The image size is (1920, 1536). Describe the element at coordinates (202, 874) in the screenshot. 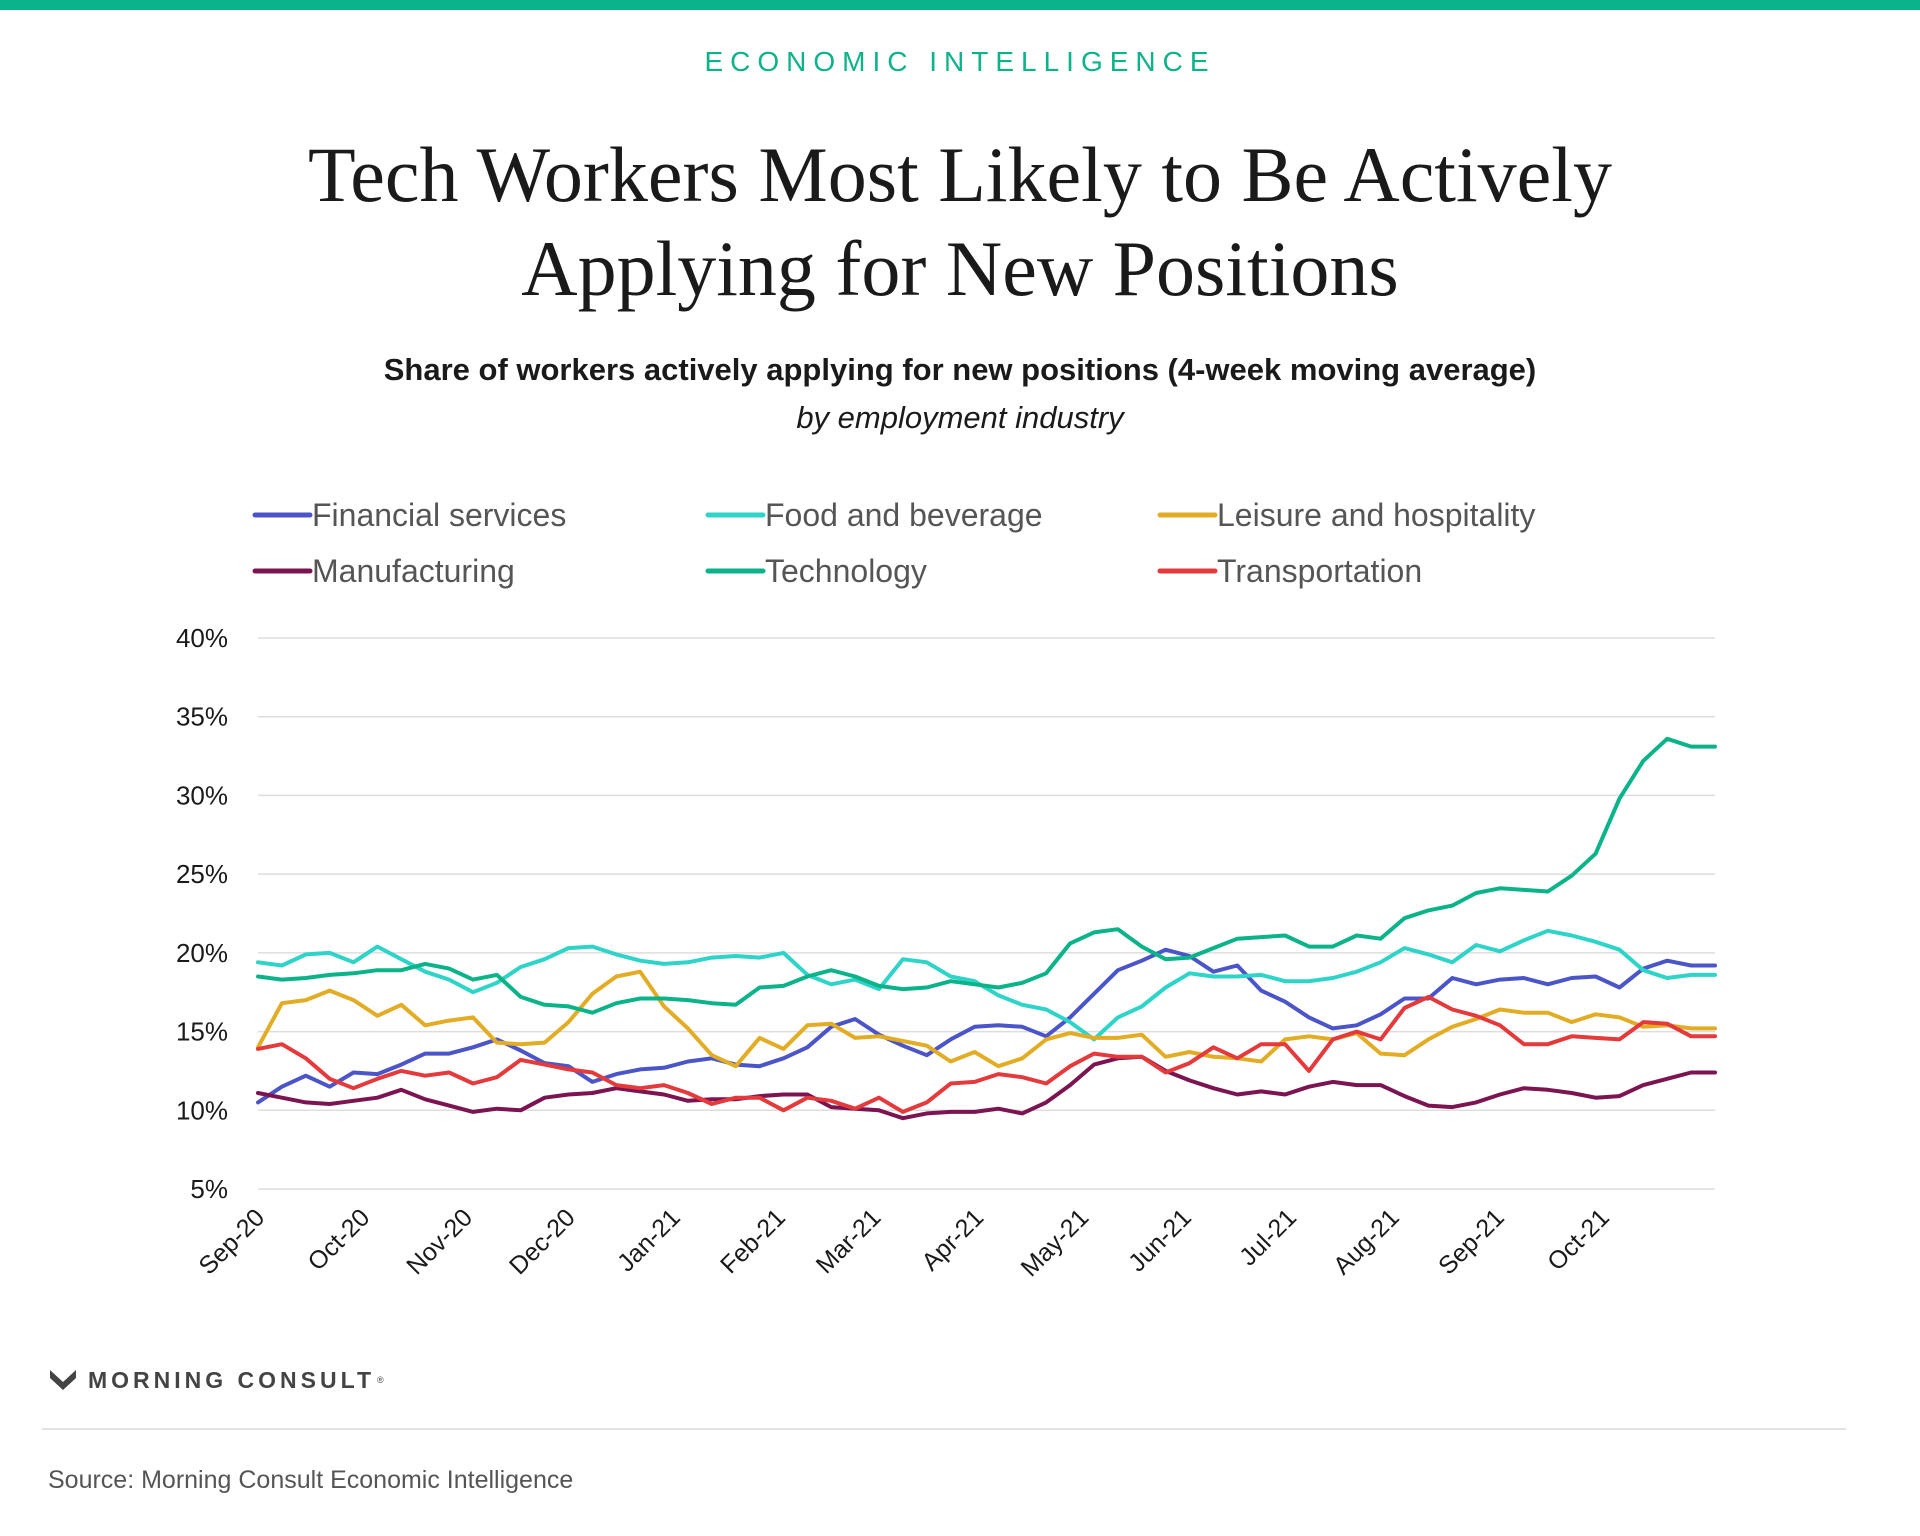

I see `y-tick-label: 25%` at that location.